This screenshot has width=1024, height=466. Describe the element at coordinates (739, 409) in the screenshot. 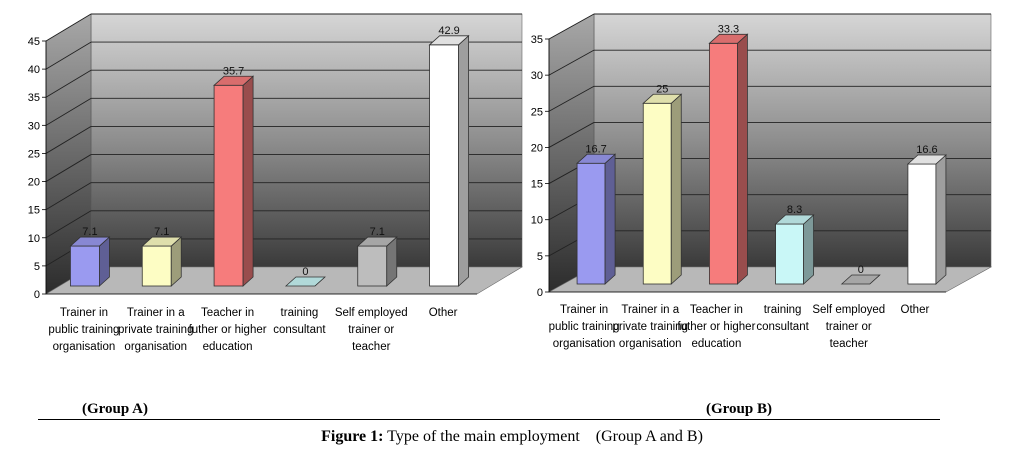

I see `group-b-label: (Group B)` at that location.